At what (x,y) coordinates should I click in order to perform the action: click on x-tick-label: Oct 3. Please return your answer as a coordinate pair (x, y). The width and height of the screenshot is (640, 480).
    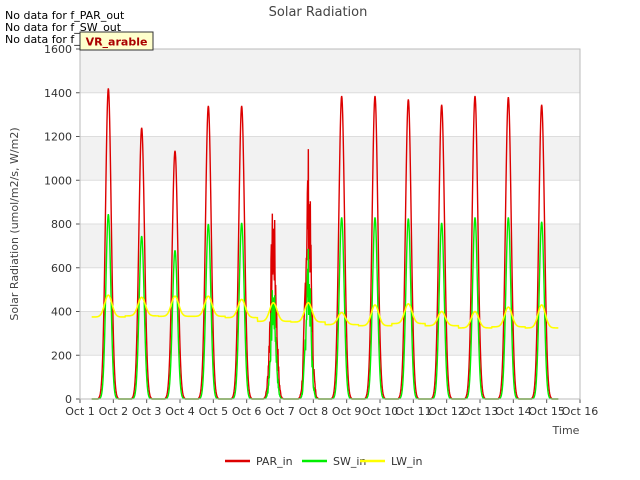
    Looking at the image, I should click on (147, 411).